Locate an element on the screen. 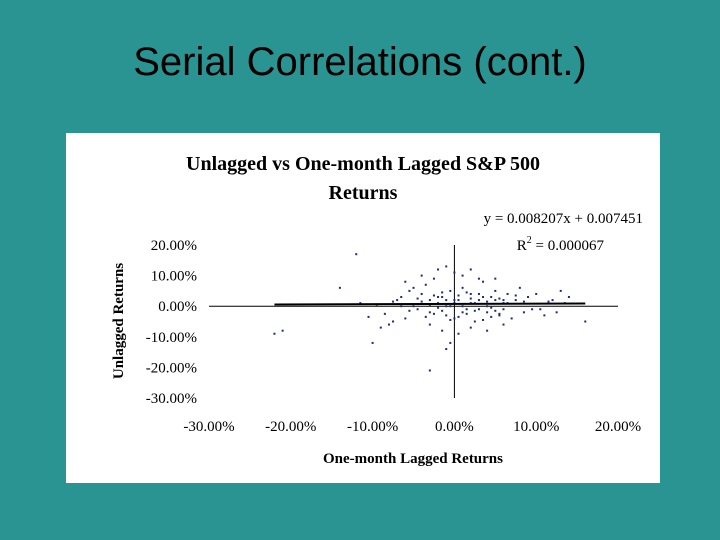  trendline is located at coordinates (430, 304).